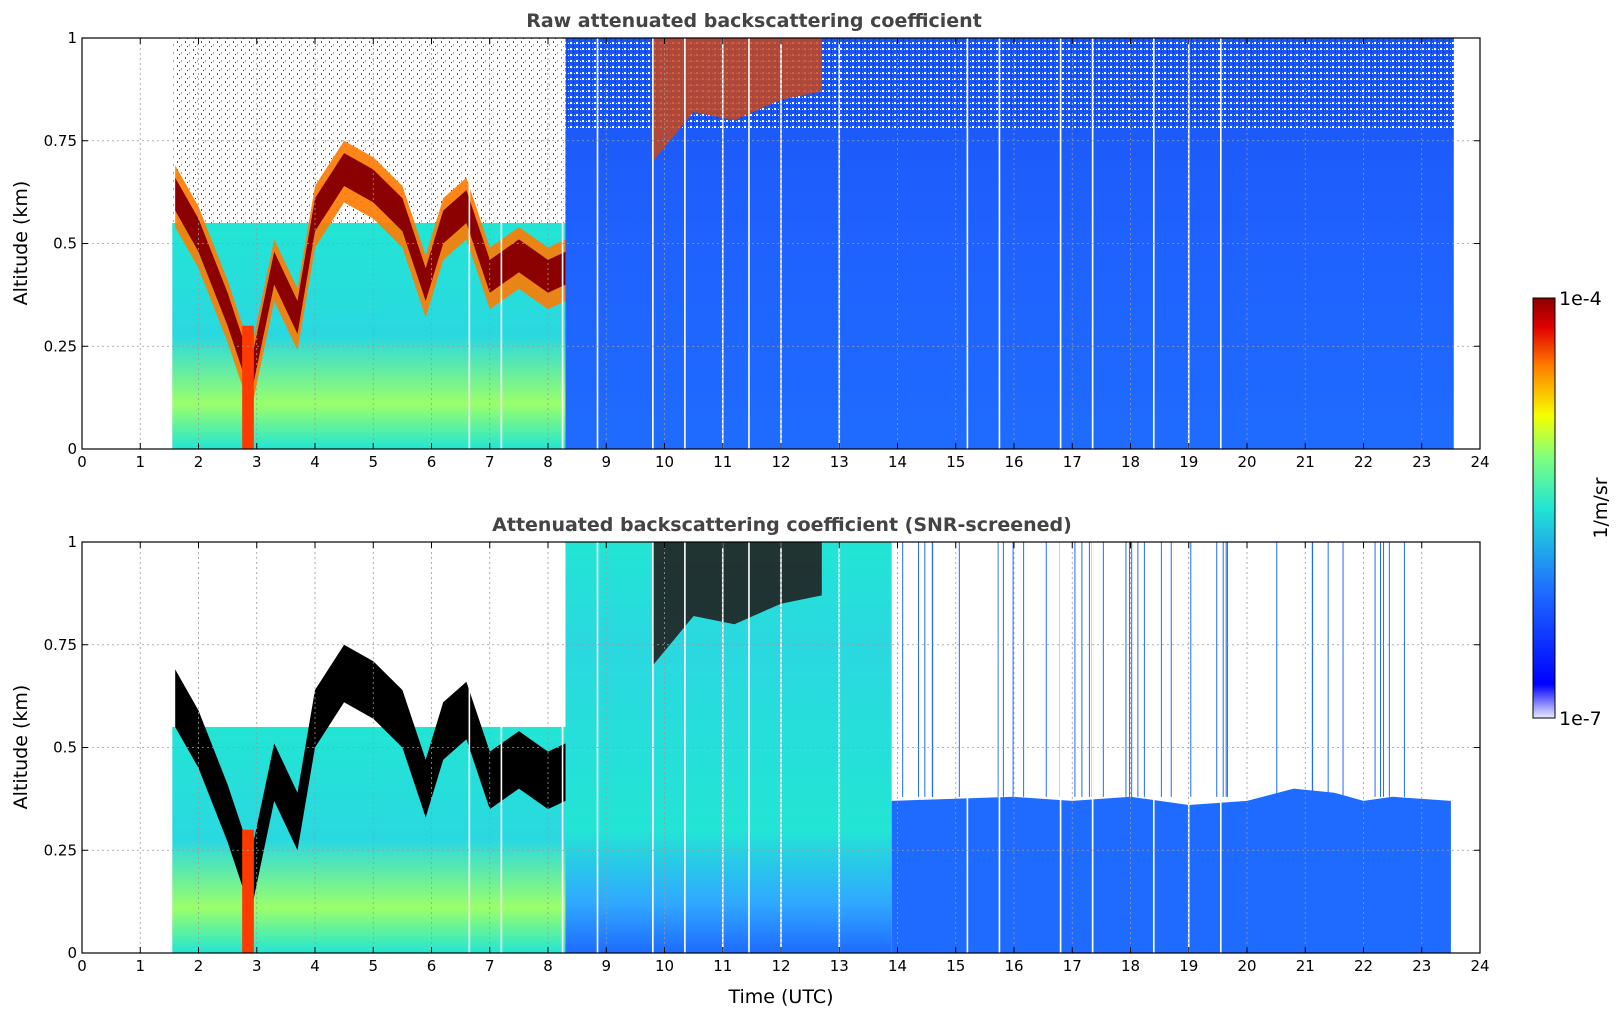  What do you see at coordinates (1572, 509) in the screenshot?
I see `colorbar: 1e-4 1e-7 1/m/sr` at bounding box center [1572, 509].